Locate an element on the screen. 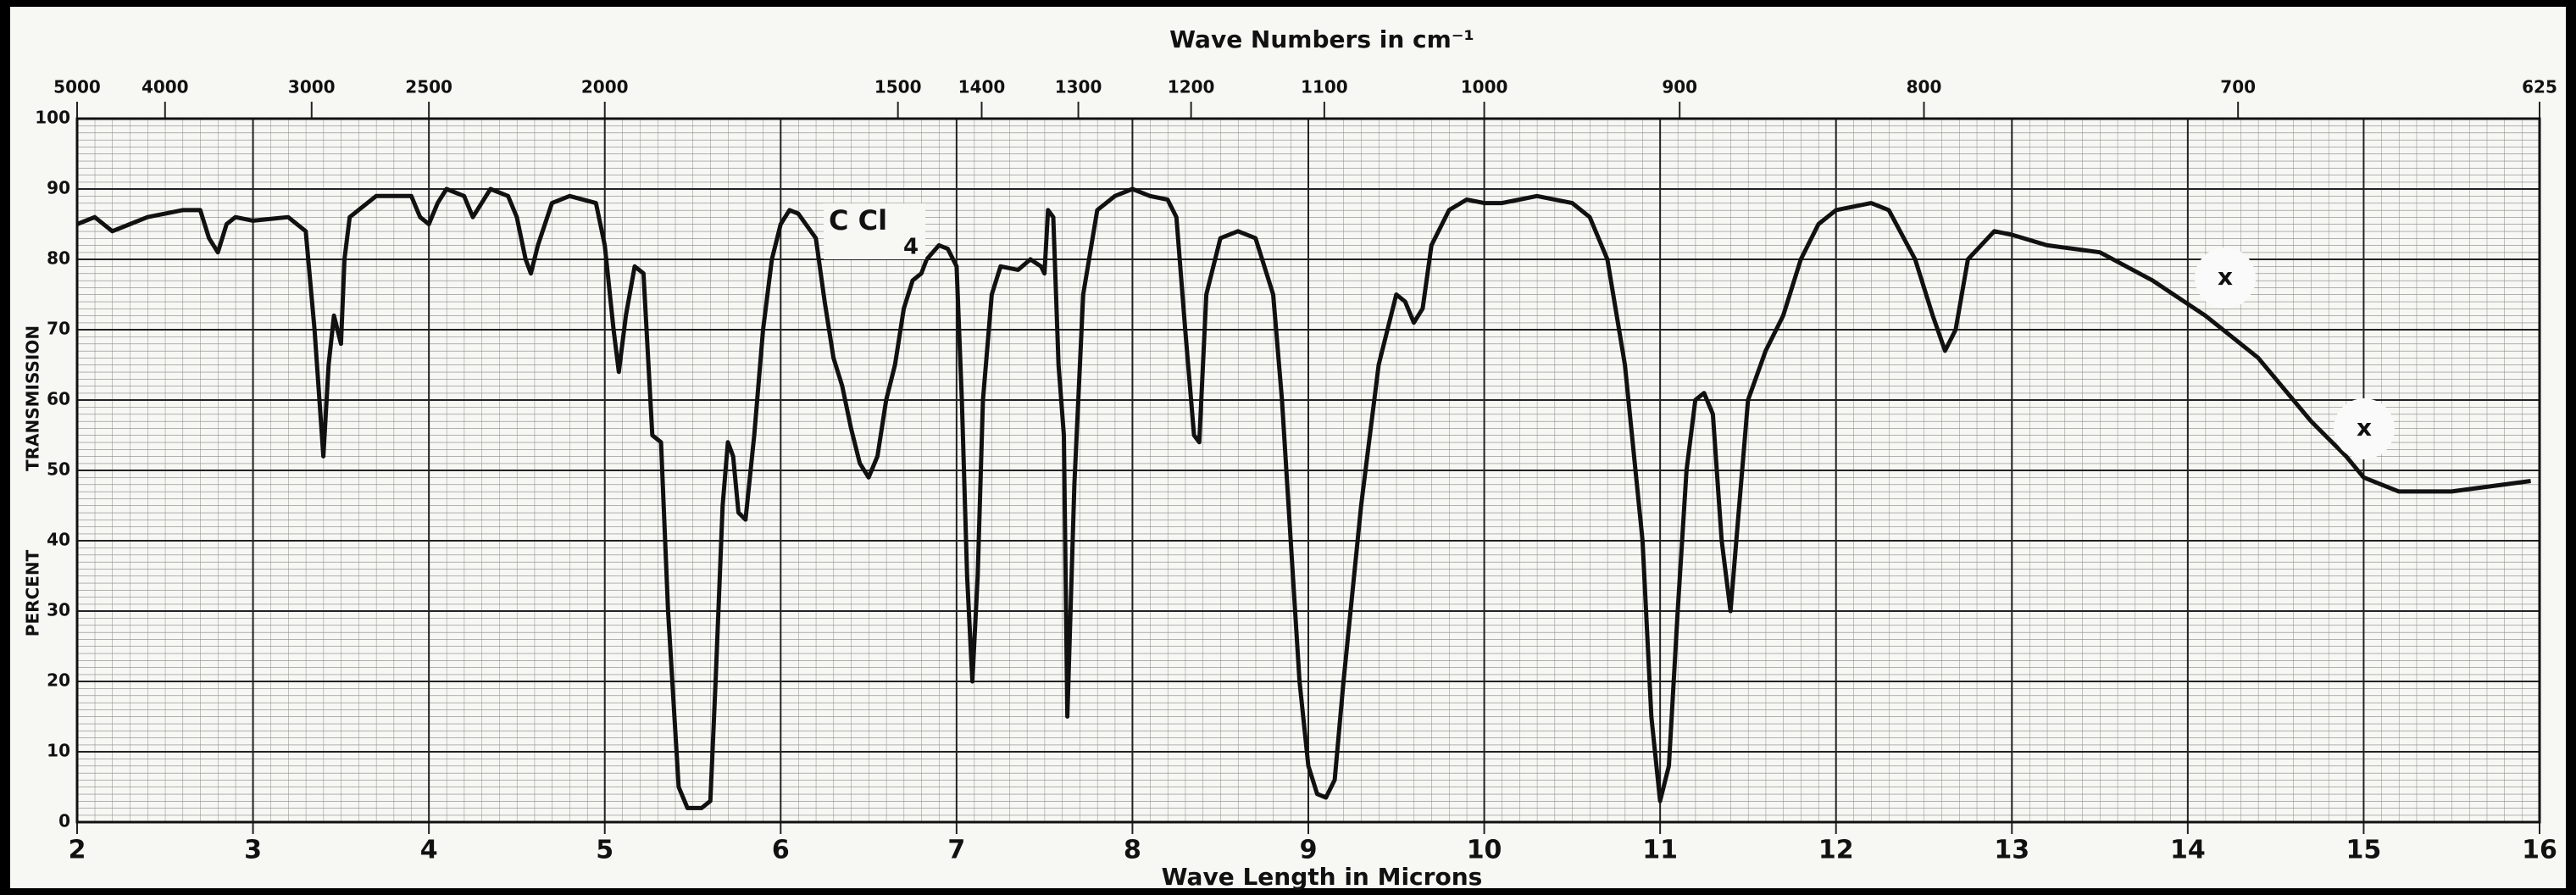 The width and height of the screenshot is (2576, 895). top-tick-label: 1100 is located at coordinates (1324, 87).